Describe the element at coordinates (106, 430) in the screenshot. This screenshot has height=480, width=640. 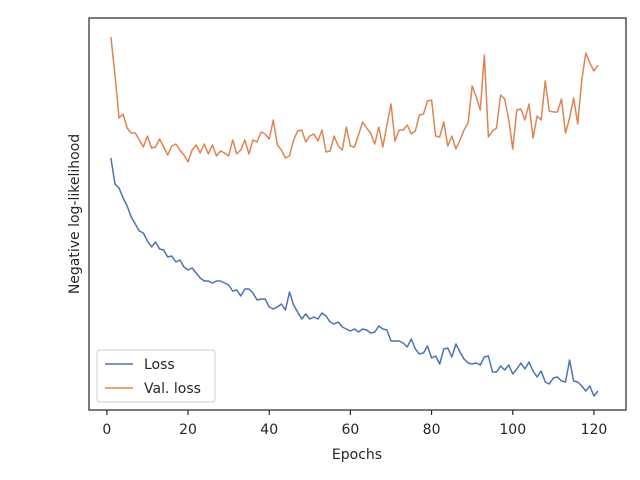
I see `x-tick-label: 0` at that location.